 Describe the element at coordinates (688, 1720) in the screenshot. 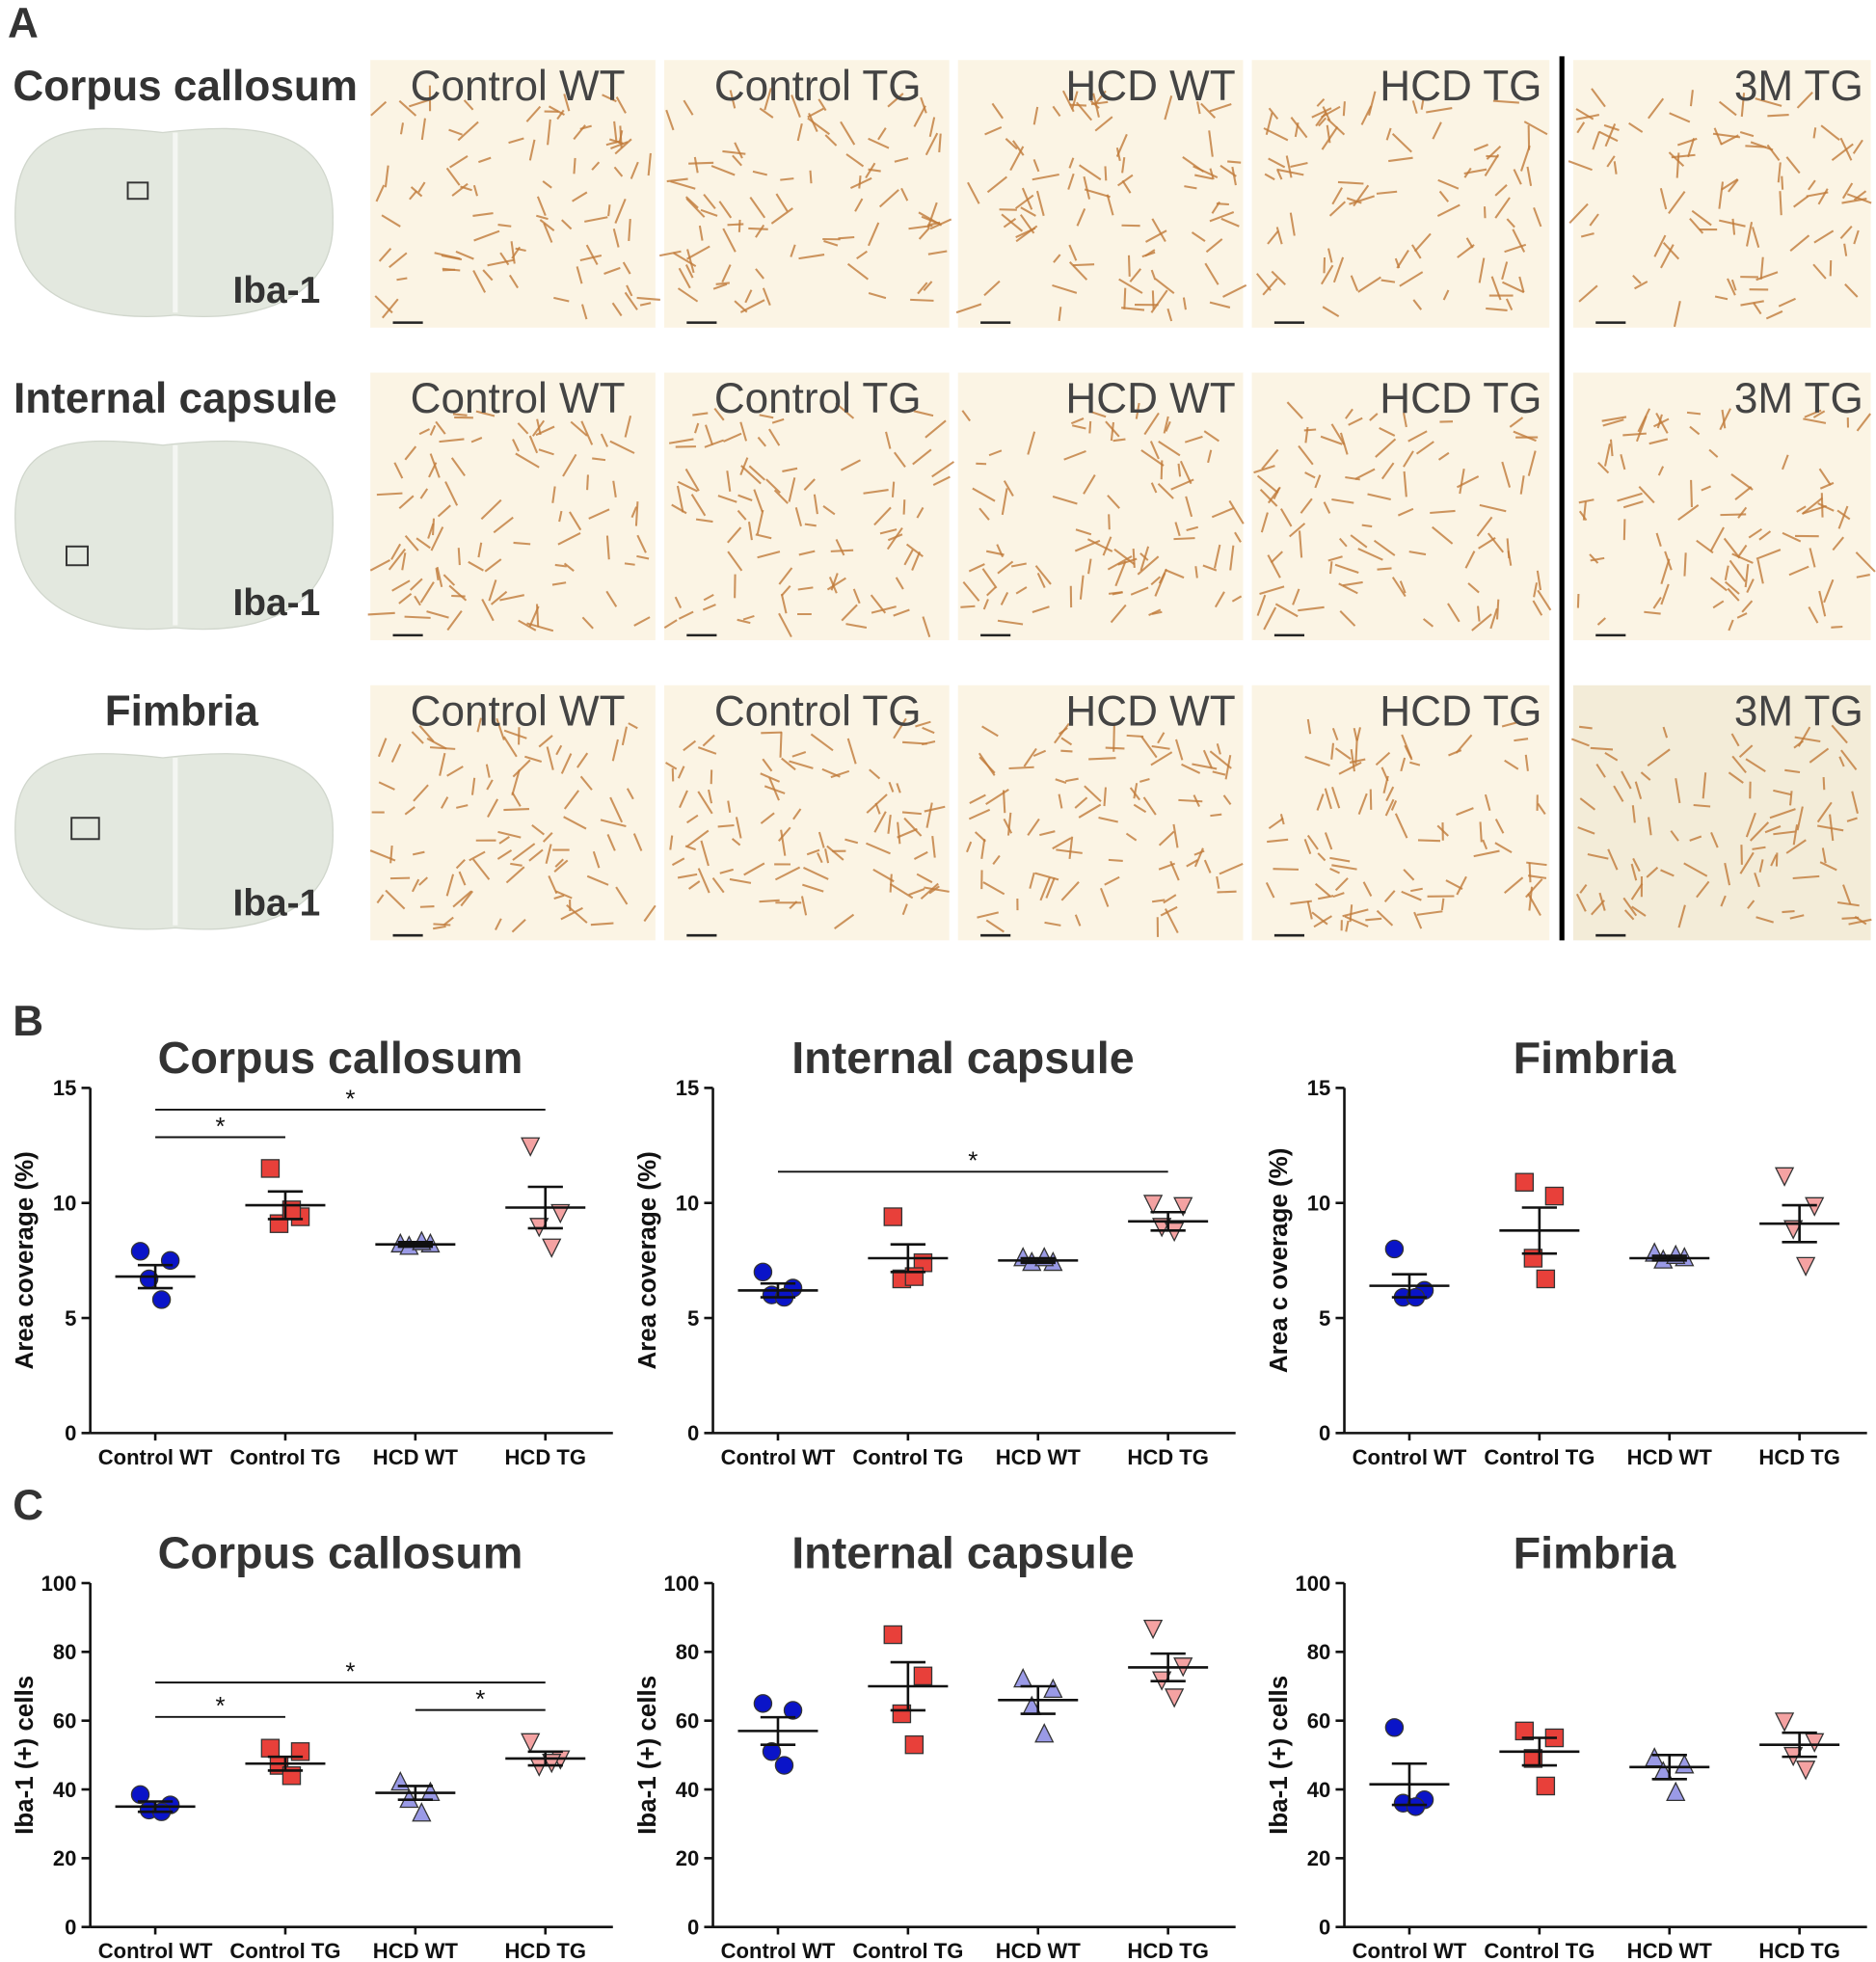

I see `y-tick-label: 60` at that location.